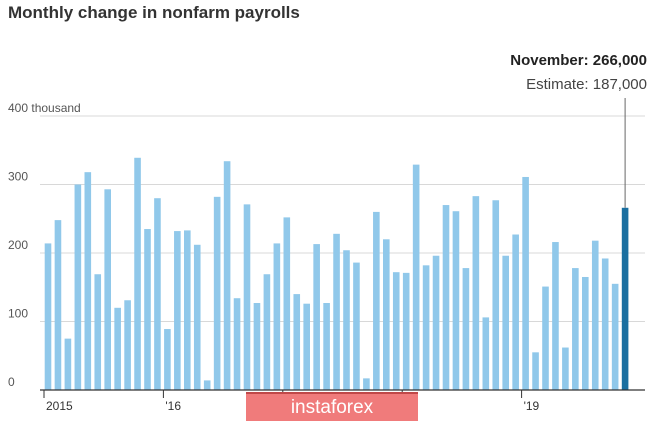  What do you see at coordinates (44, 108) in the screenshot?
I see `y-tick-label: 400 thousand` at bounding box center [44, 108].